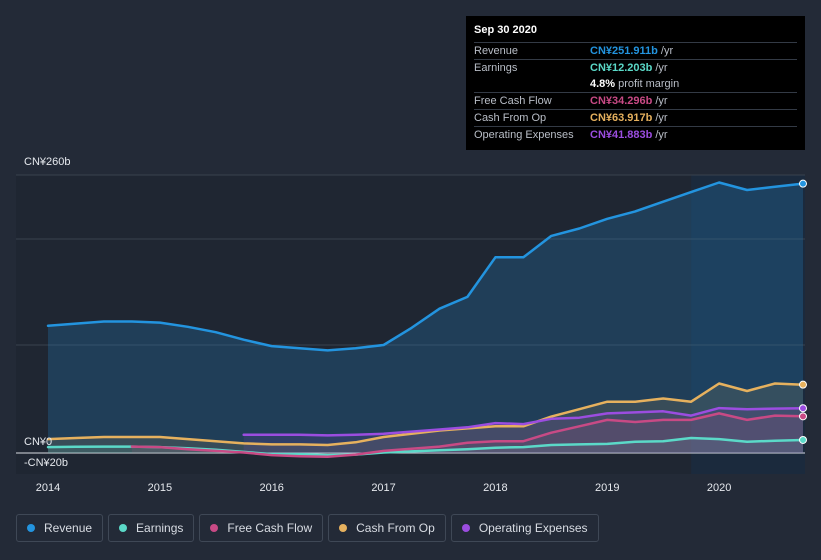 Image resolution: width=821 pixels, height=560 pixels. What do you see at coordinates (160, 528) in the screenshot?
I see `legend-label: Earnings` at bounding box center [160, 528].